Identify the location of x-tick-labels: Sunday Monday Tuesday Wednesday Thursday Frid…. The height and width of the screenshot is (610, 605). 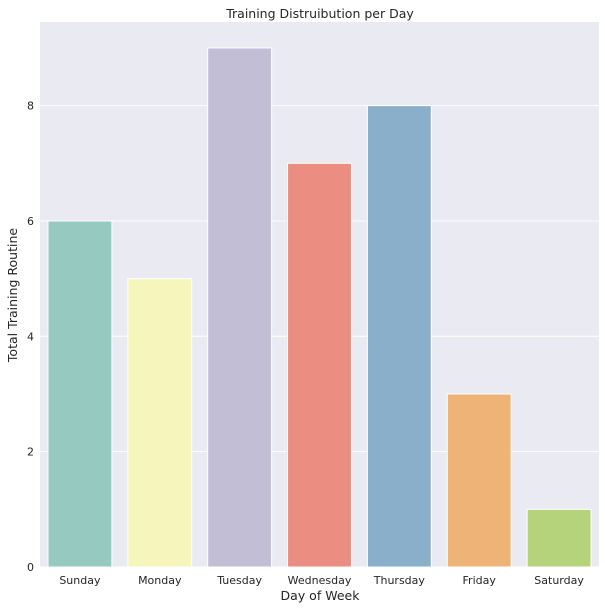
(321, 580).